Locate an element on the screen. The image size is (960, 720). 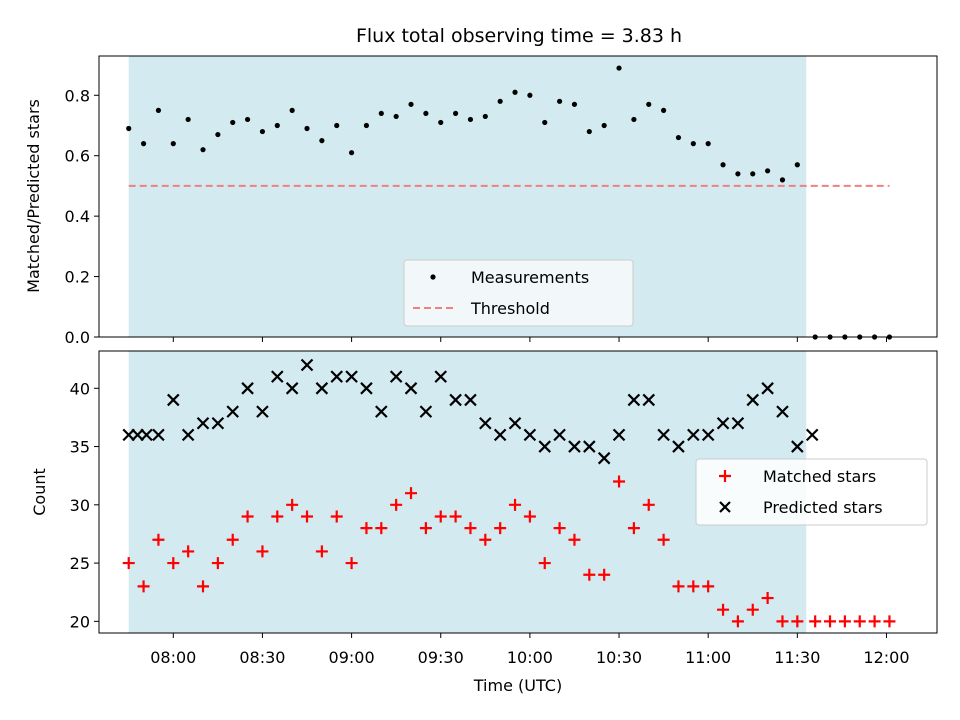
x-tick-label: 11:30 is located at coordinates (797, 657).